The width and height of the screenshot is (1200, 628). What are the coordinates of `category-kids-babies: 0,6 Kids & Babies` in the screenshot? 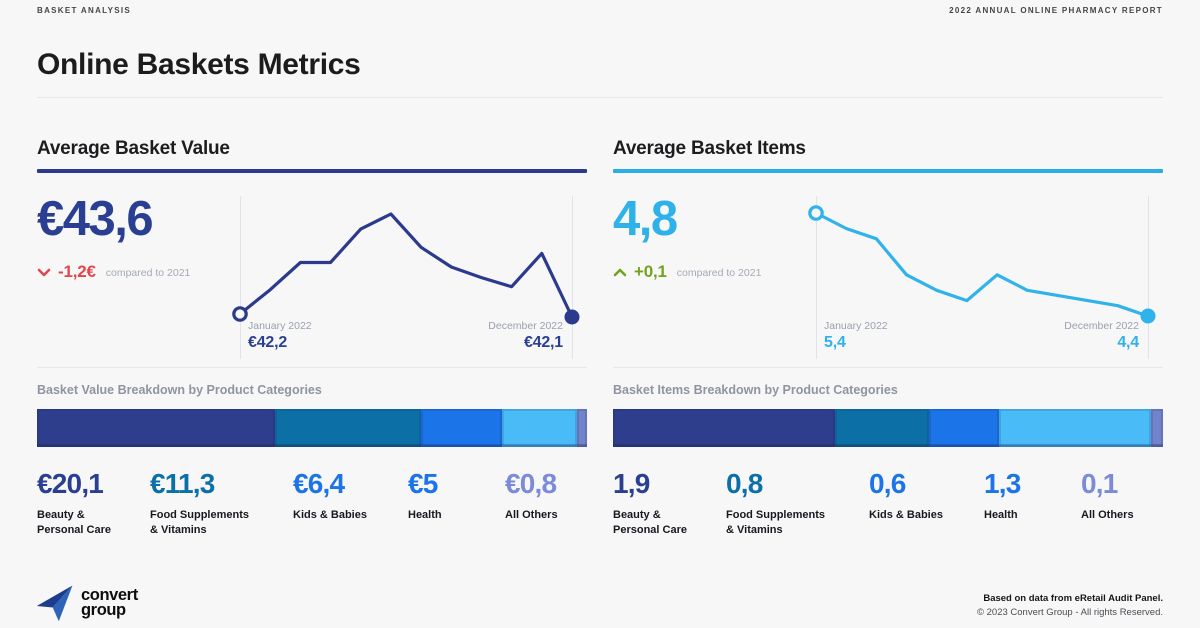 It's located at (906, 496).